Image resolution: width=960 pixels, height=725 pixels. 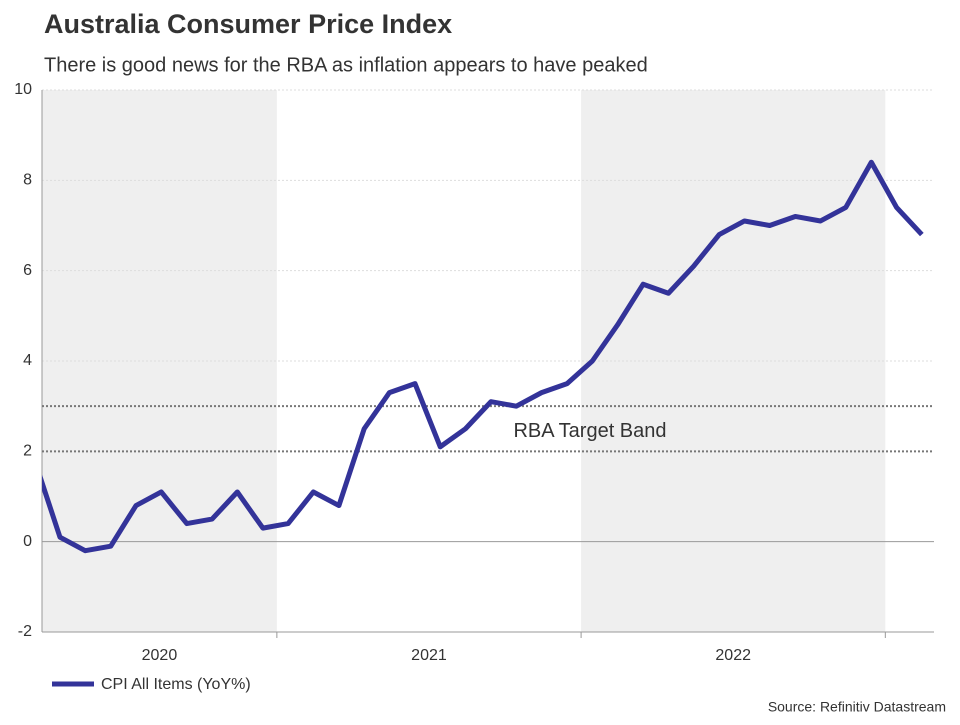 What do you see at coordinates (23, 89) in the screenshot?
I see `y-tick-label: 10` at bounding box center [23, 89].